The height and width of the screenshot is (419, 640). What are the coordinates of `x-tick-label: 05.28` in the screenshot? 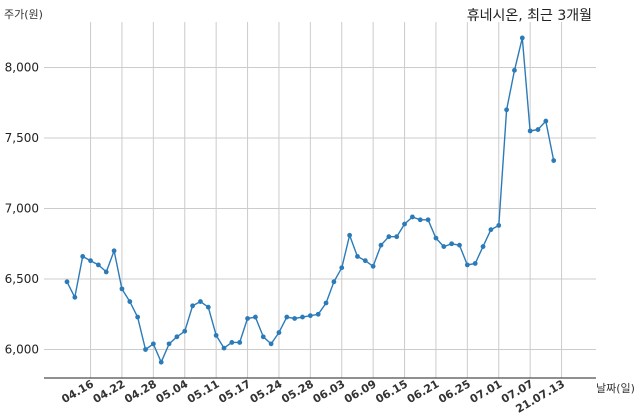 It's located at (297, 391).